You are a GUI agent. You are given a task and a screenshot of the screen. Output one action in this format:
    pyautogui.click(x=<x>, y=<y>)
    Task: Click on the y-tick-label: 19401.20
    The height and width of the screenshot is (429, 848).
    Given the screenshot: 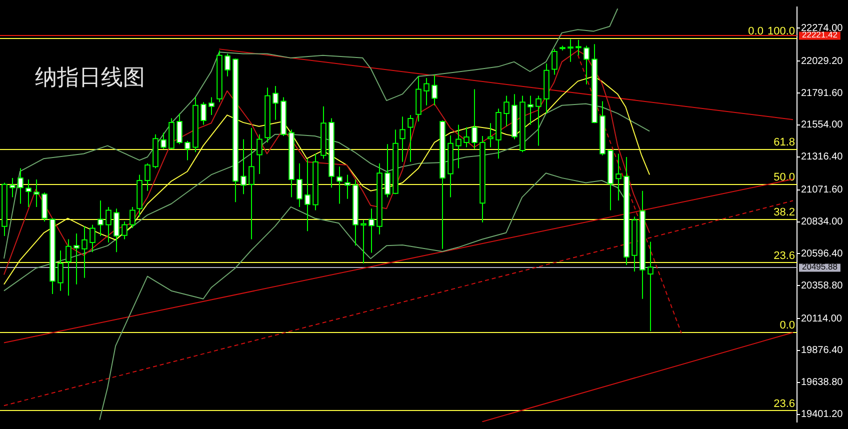 What is the action you would take?
    pyautogui.click(x=822, y=414)
    